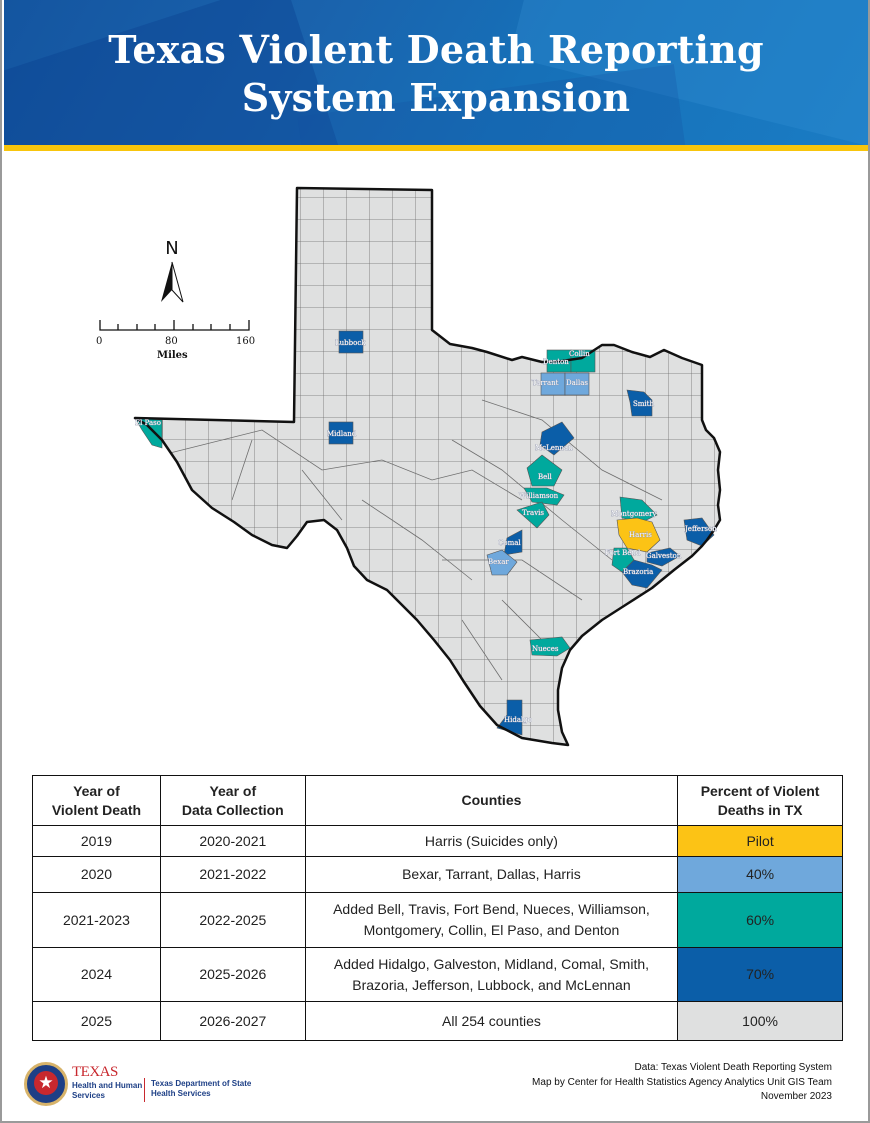  I want to click on svg-text: Galveston, so click(664, 556).